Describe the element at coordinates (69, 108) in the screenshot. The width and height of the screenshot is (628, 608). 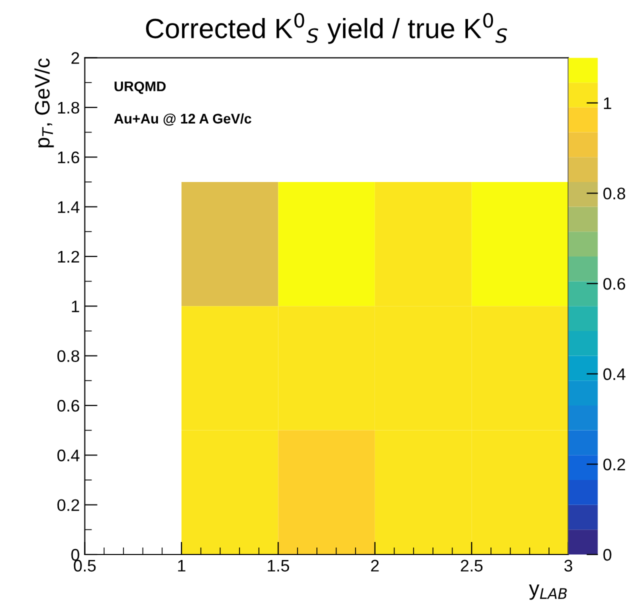
I see `y-tick-label: 1.8` at that location.